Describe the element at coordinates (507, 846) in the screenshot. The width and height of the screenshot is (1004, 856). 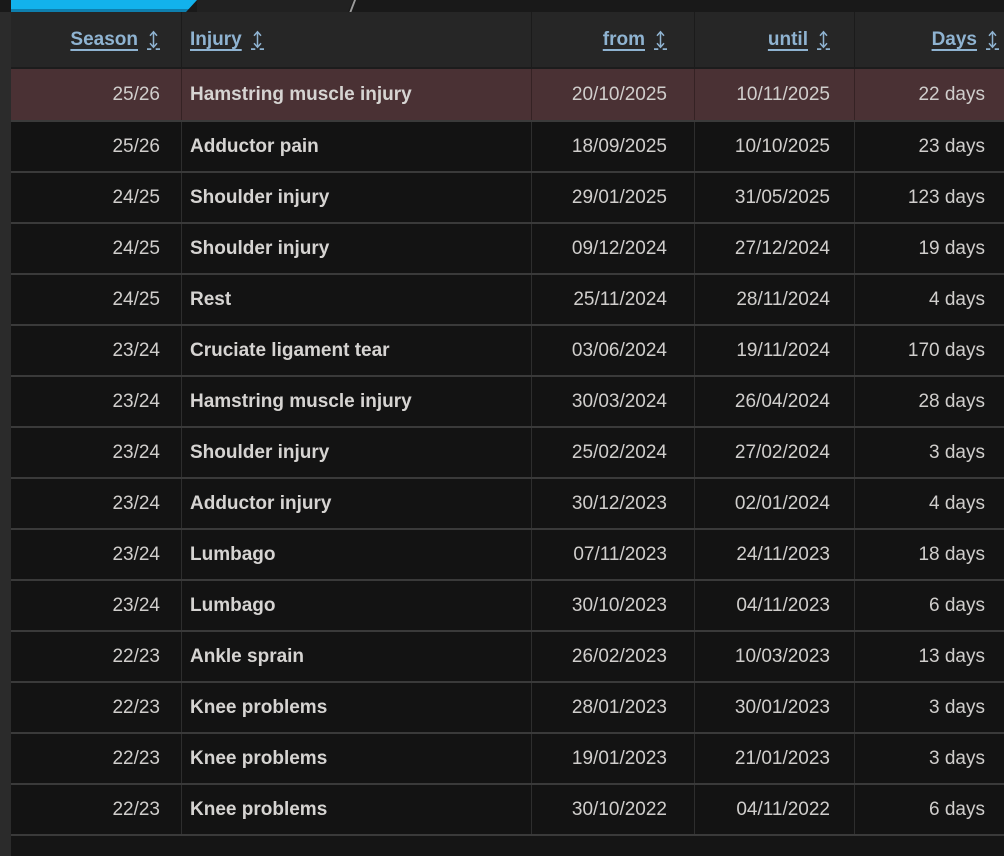
I see `table-bottom-strip` at that location.